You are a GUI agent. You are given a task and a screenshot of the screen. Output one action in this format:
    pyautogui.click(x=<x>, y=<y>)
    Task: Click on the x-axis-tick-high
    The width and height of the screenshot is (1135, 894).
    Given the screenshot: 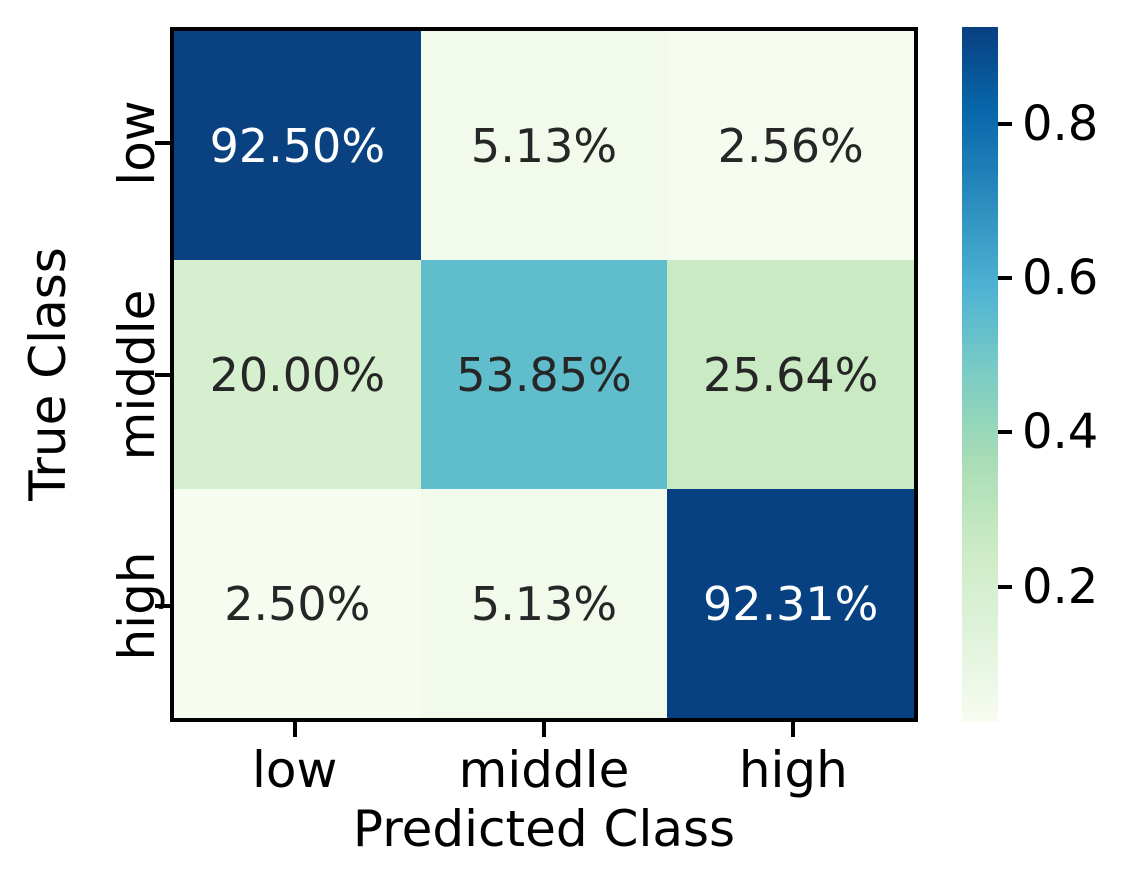 What is the action you would take?
    pyautogui.click(x=793, y=729)
    